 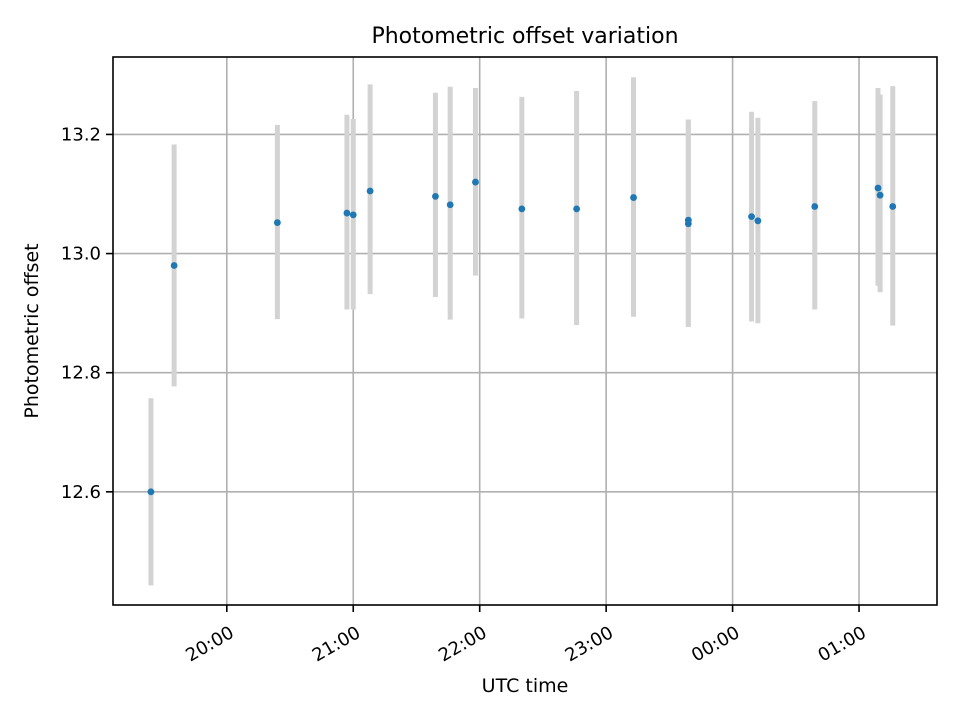 I want to click on x-tick-label: 20:00, so click(x=209, y=644).